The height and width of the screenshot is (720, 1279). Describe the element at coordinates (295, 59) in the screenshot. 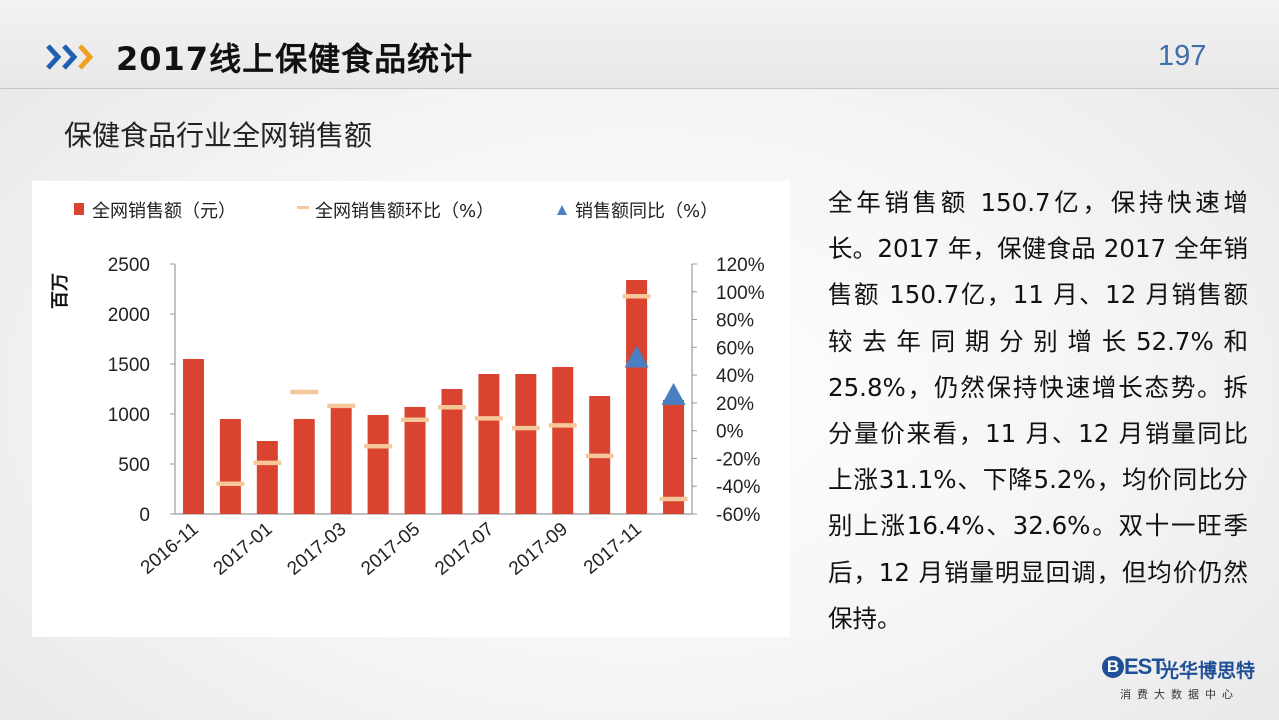

I see `page-title: 2017线上保健食品统计` at that location.